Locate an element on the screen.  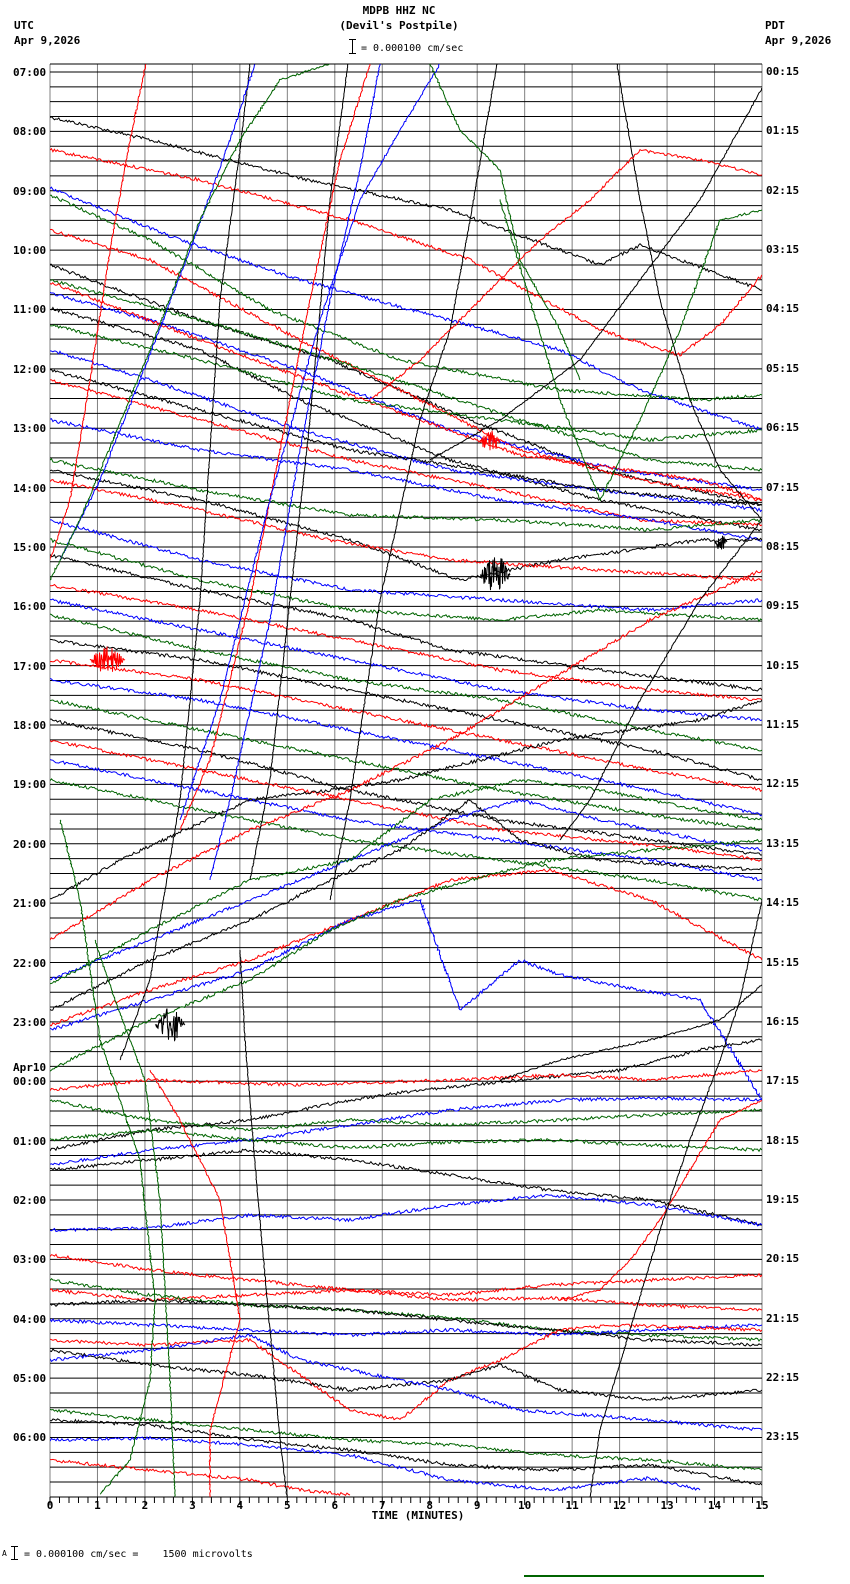
x-tick-label: 13 is located at coordinates (667, 1505).